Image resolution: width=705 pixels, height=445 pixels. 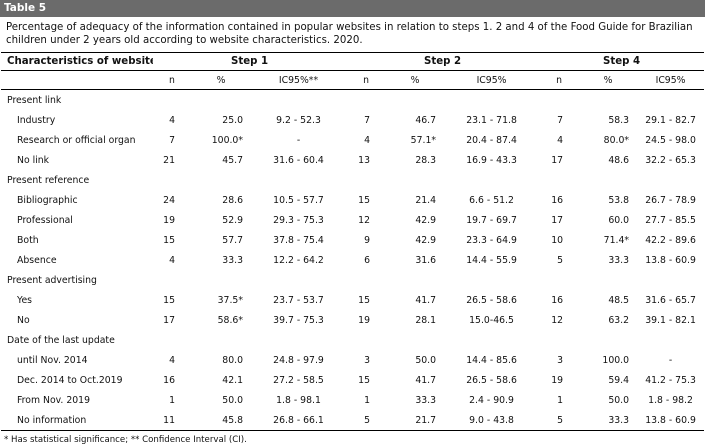 I want to click on cell-p4: 100.0, so click(x=616, y=360).